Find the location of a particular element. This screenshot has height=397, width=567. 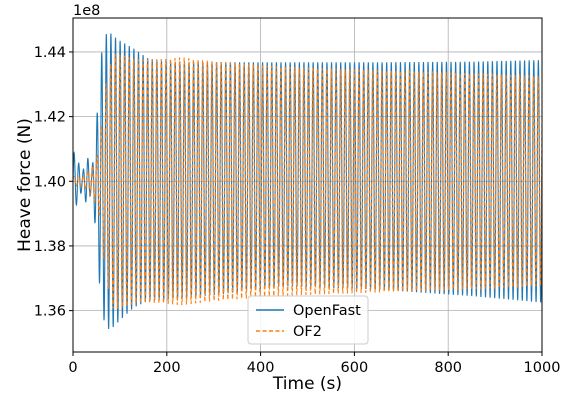

x-axis-label: Time (s) is located at coordinates (307, 384).